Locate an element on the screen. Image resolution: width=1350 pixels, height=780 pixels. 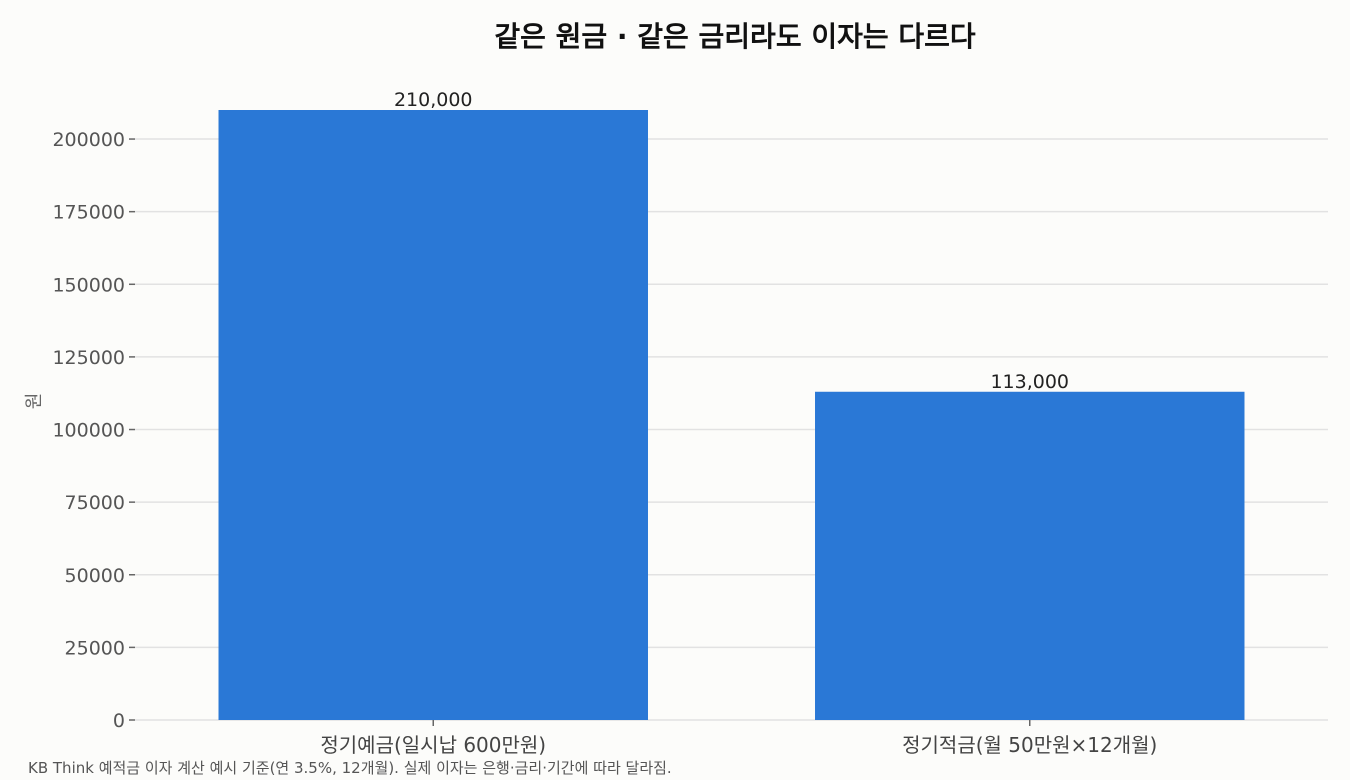
y-axis-label: 원 is located at coordinates (34, 401).